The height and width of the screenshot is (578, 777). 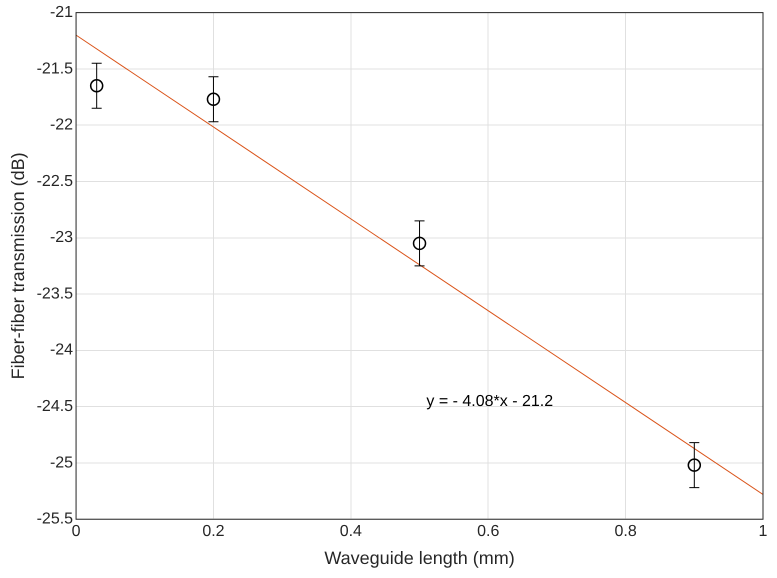 I want to click on y-tick-label: -25.5, so click(x=55, y=519).